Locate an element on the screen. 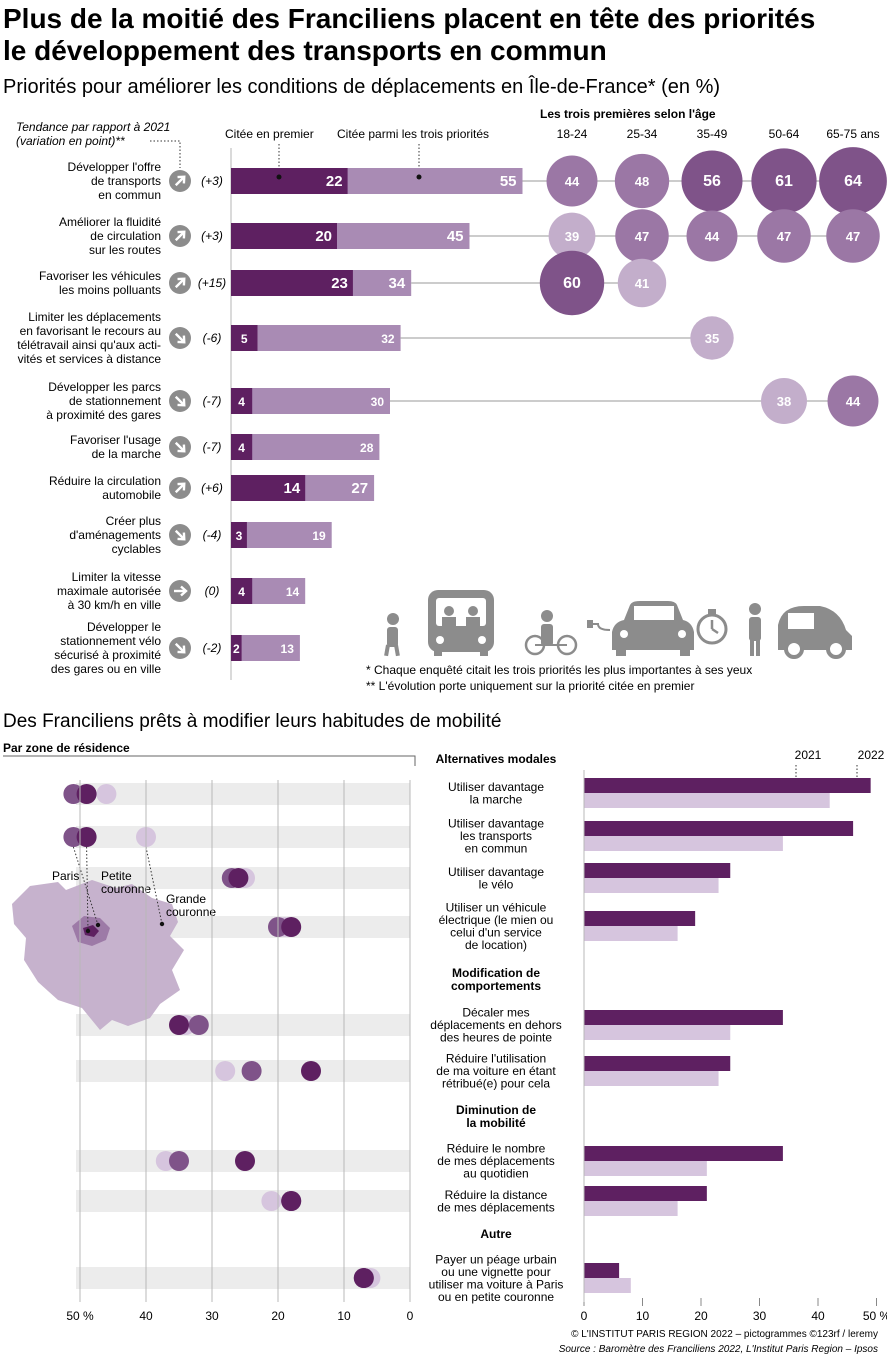 The width and height of the screenshot is (887, 1357). trend-value: (-6) is located at coordinates (212, 338).